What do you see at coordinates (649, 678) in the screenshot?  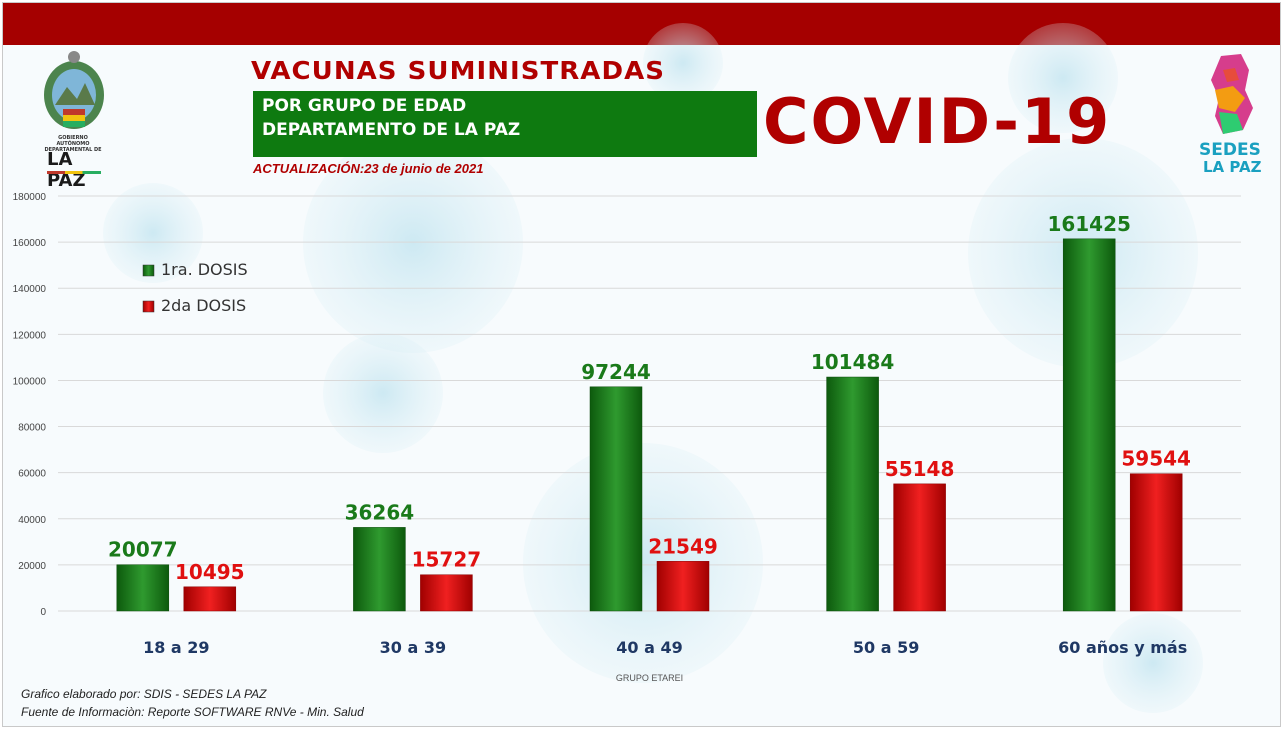 I see `x-axis-title: GRUPO ETAREI` at bounding box center [649, 678].